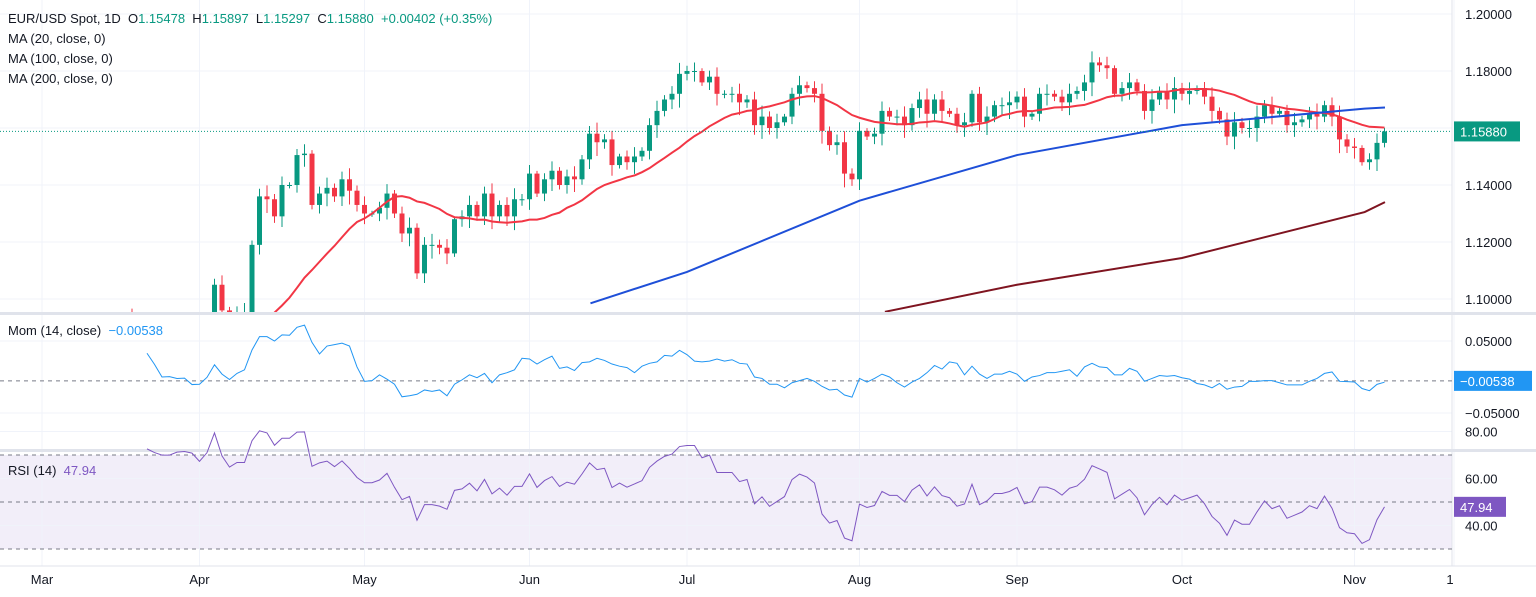  I want to click on ma100-legend: MA (100, close, 0), so click(60, 58).